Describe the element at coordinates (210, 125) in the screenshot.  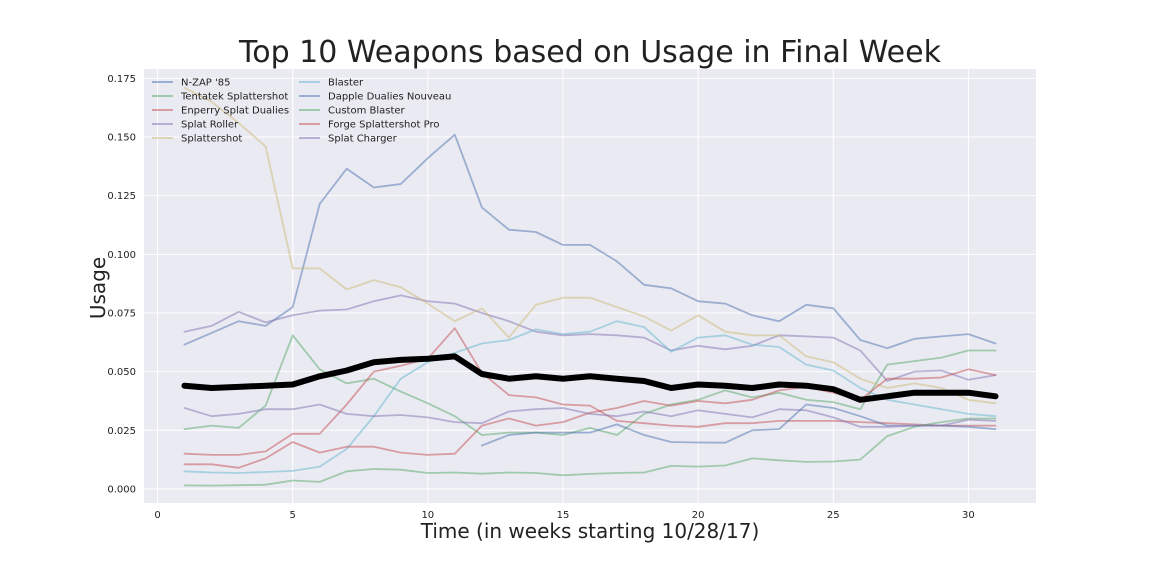
I see `legend-label-splat-roller: Splat Roller` at that location.